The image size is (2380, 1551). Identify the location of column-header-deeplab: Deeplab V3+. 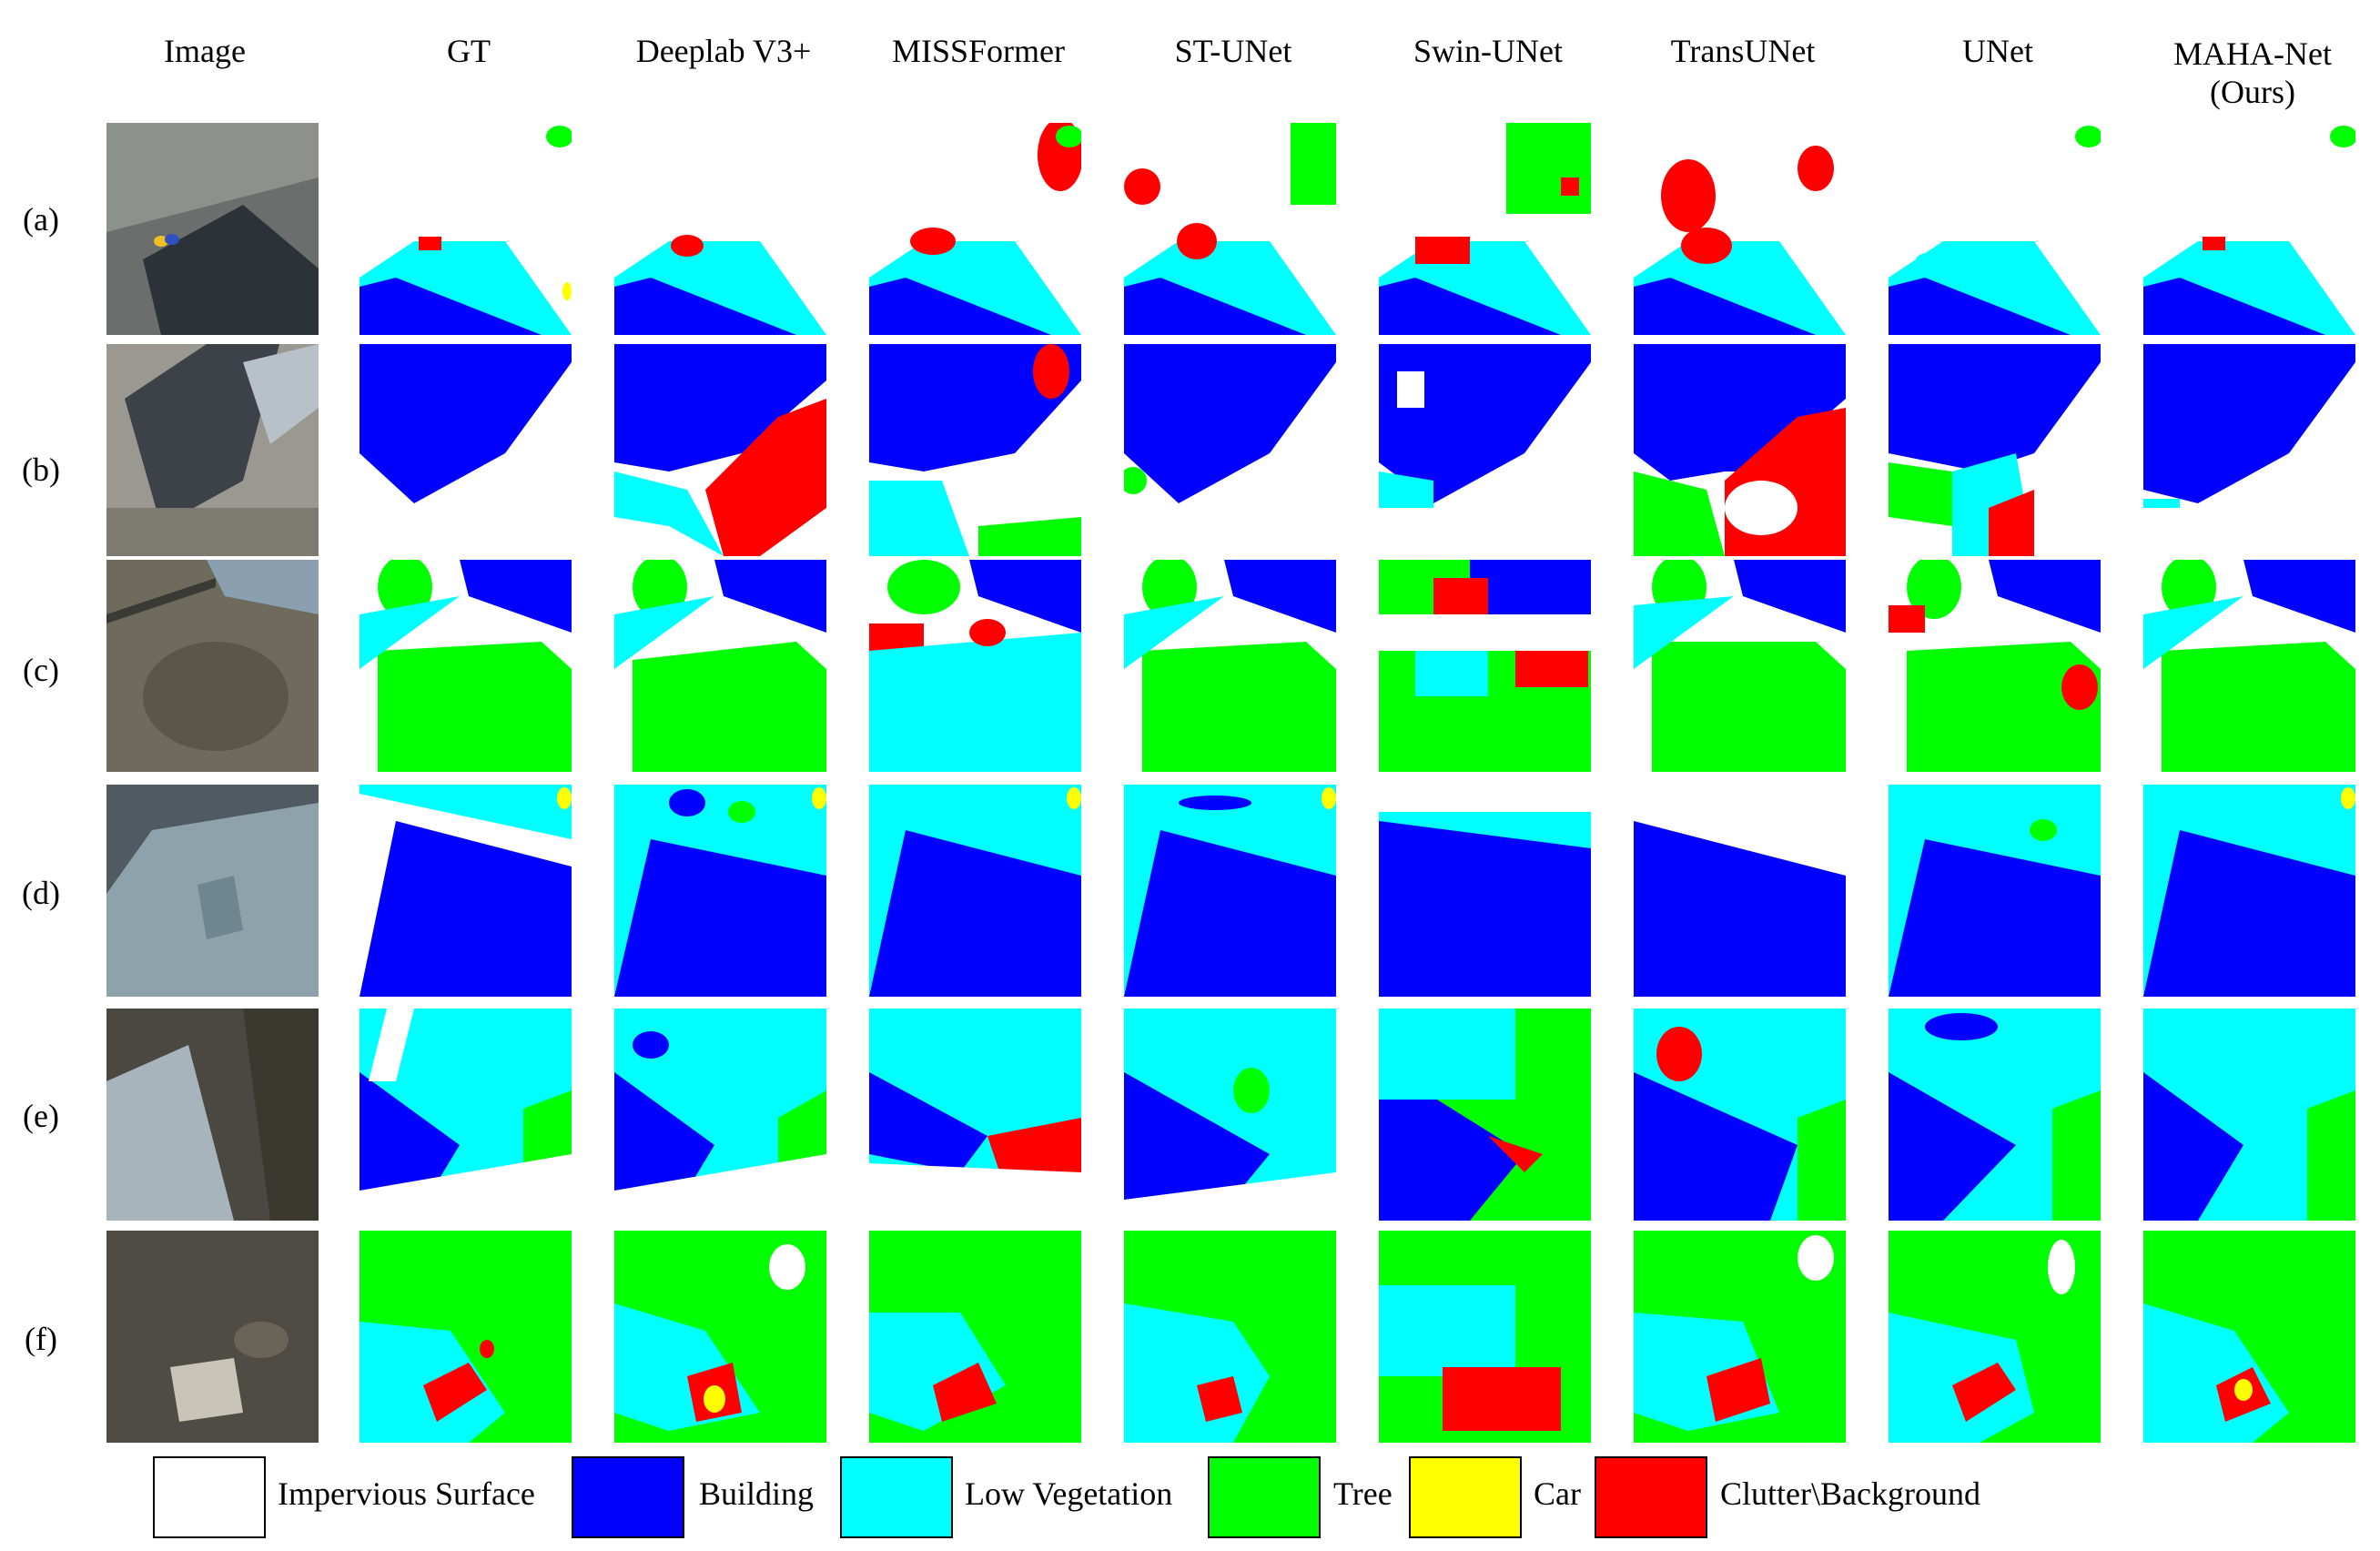
(724, 51).